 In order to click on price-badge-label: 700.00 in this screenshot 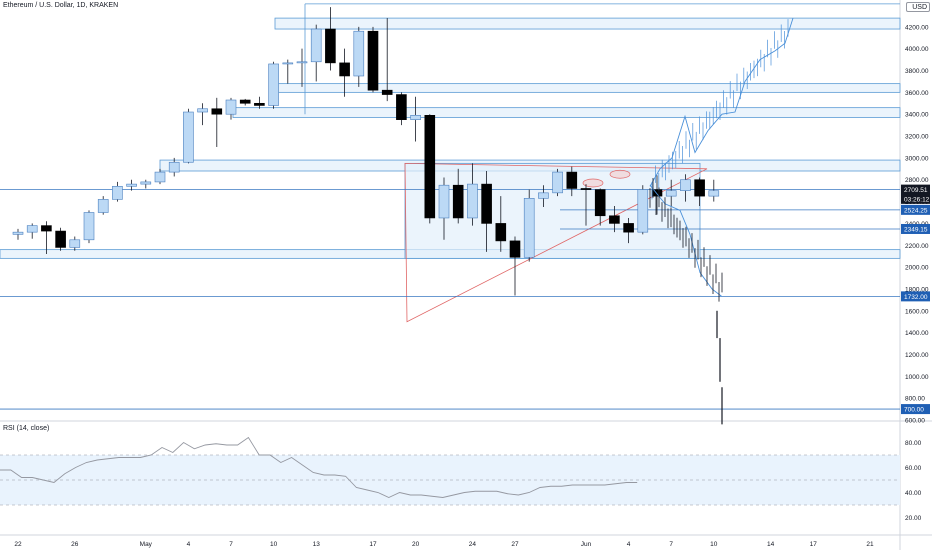, I will do `click(914, 410)`.